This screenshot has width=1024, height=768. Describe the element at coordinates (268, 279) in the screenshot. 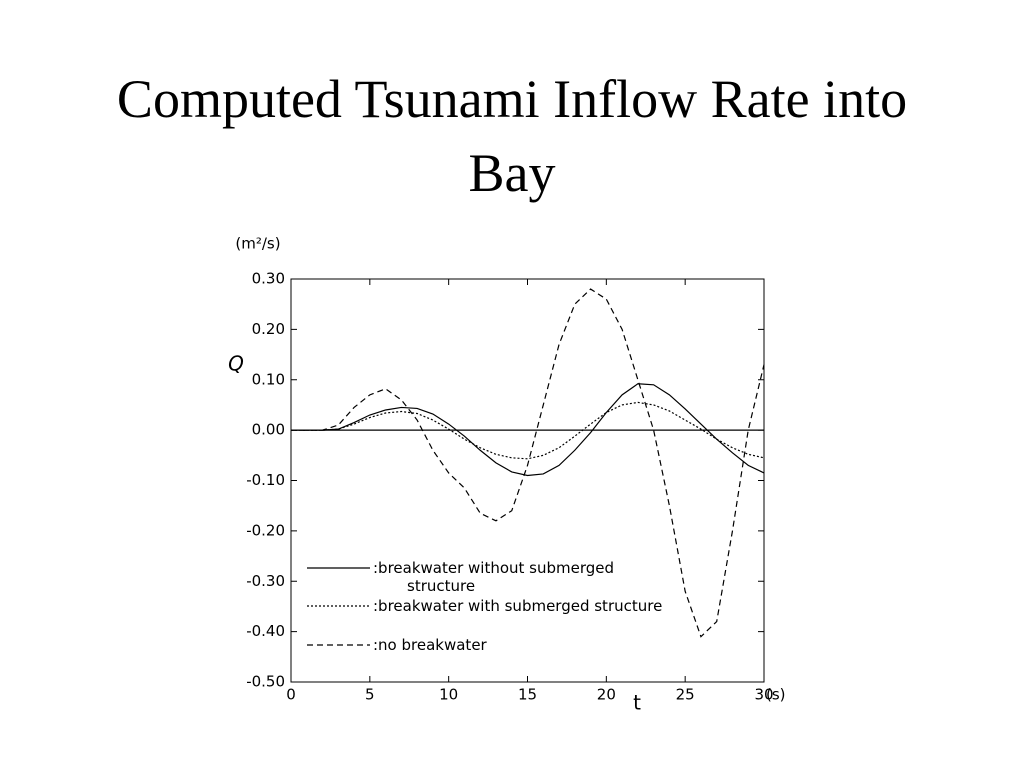

I see `y-tick-label: 0.30` at that location.